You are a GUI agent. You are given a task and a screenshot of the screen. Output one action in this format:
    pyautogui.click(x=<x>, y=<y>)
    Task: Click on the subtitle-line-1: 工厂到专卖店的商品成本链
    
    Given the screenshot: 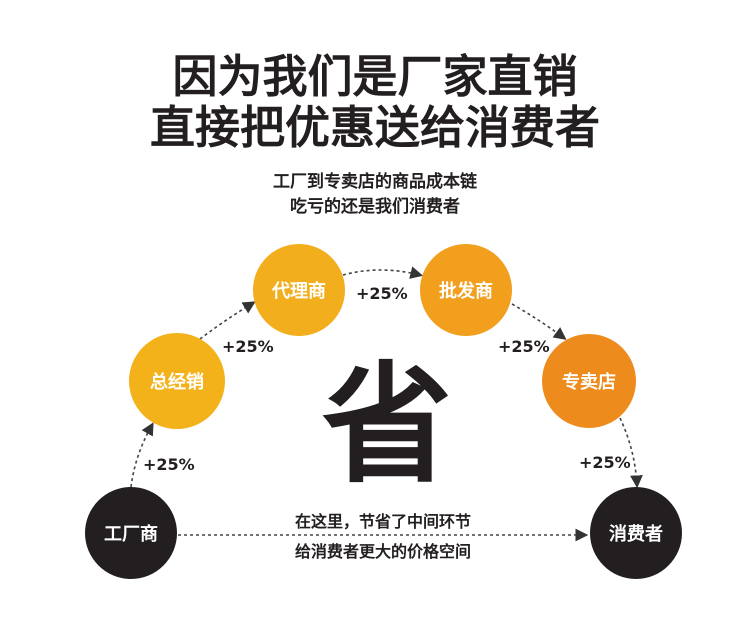 What is the action you would take?
    pyautogui.click(x=375, y=181)
    